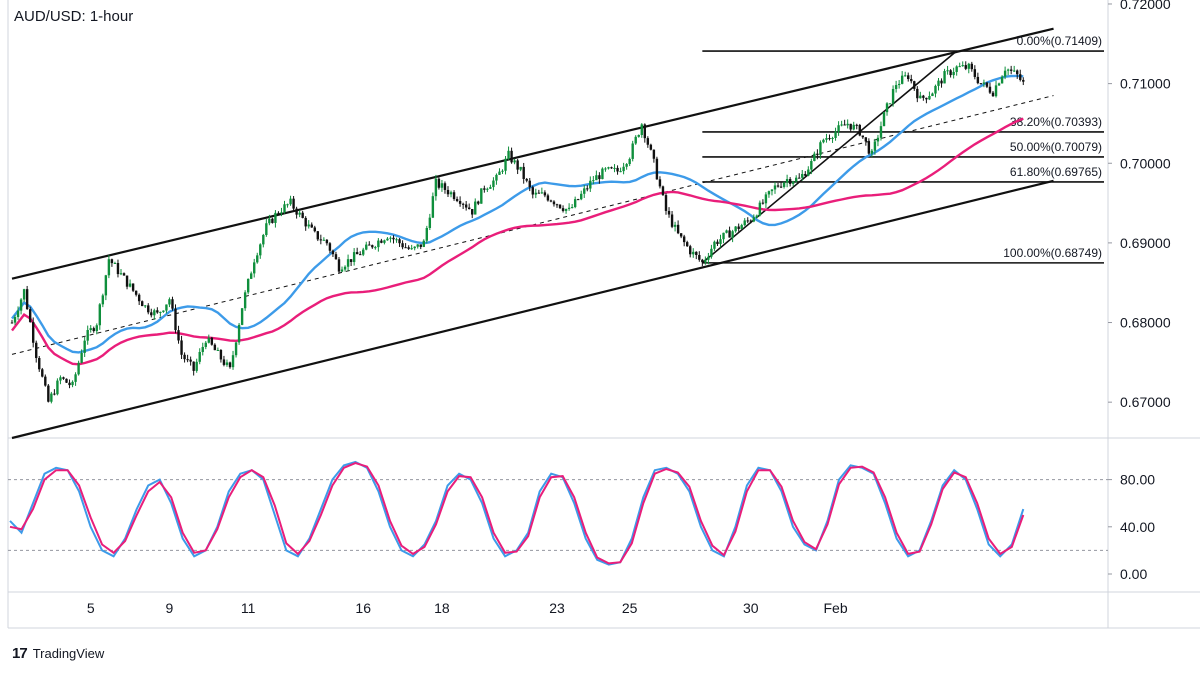  Describe the element at coordinates (557, 608) in the screenshot. I see `time-tick-label: 23` at that location.